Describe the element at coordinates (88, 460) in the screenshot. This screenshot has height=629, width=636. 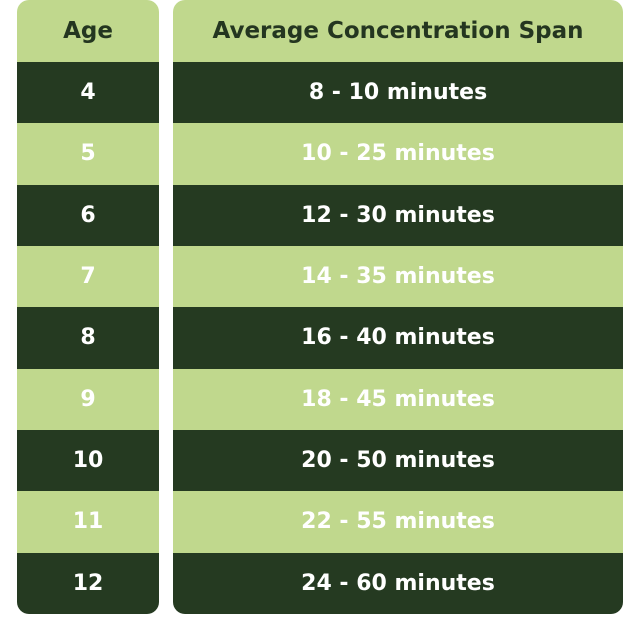
I see `age-cell: 10` at that location.